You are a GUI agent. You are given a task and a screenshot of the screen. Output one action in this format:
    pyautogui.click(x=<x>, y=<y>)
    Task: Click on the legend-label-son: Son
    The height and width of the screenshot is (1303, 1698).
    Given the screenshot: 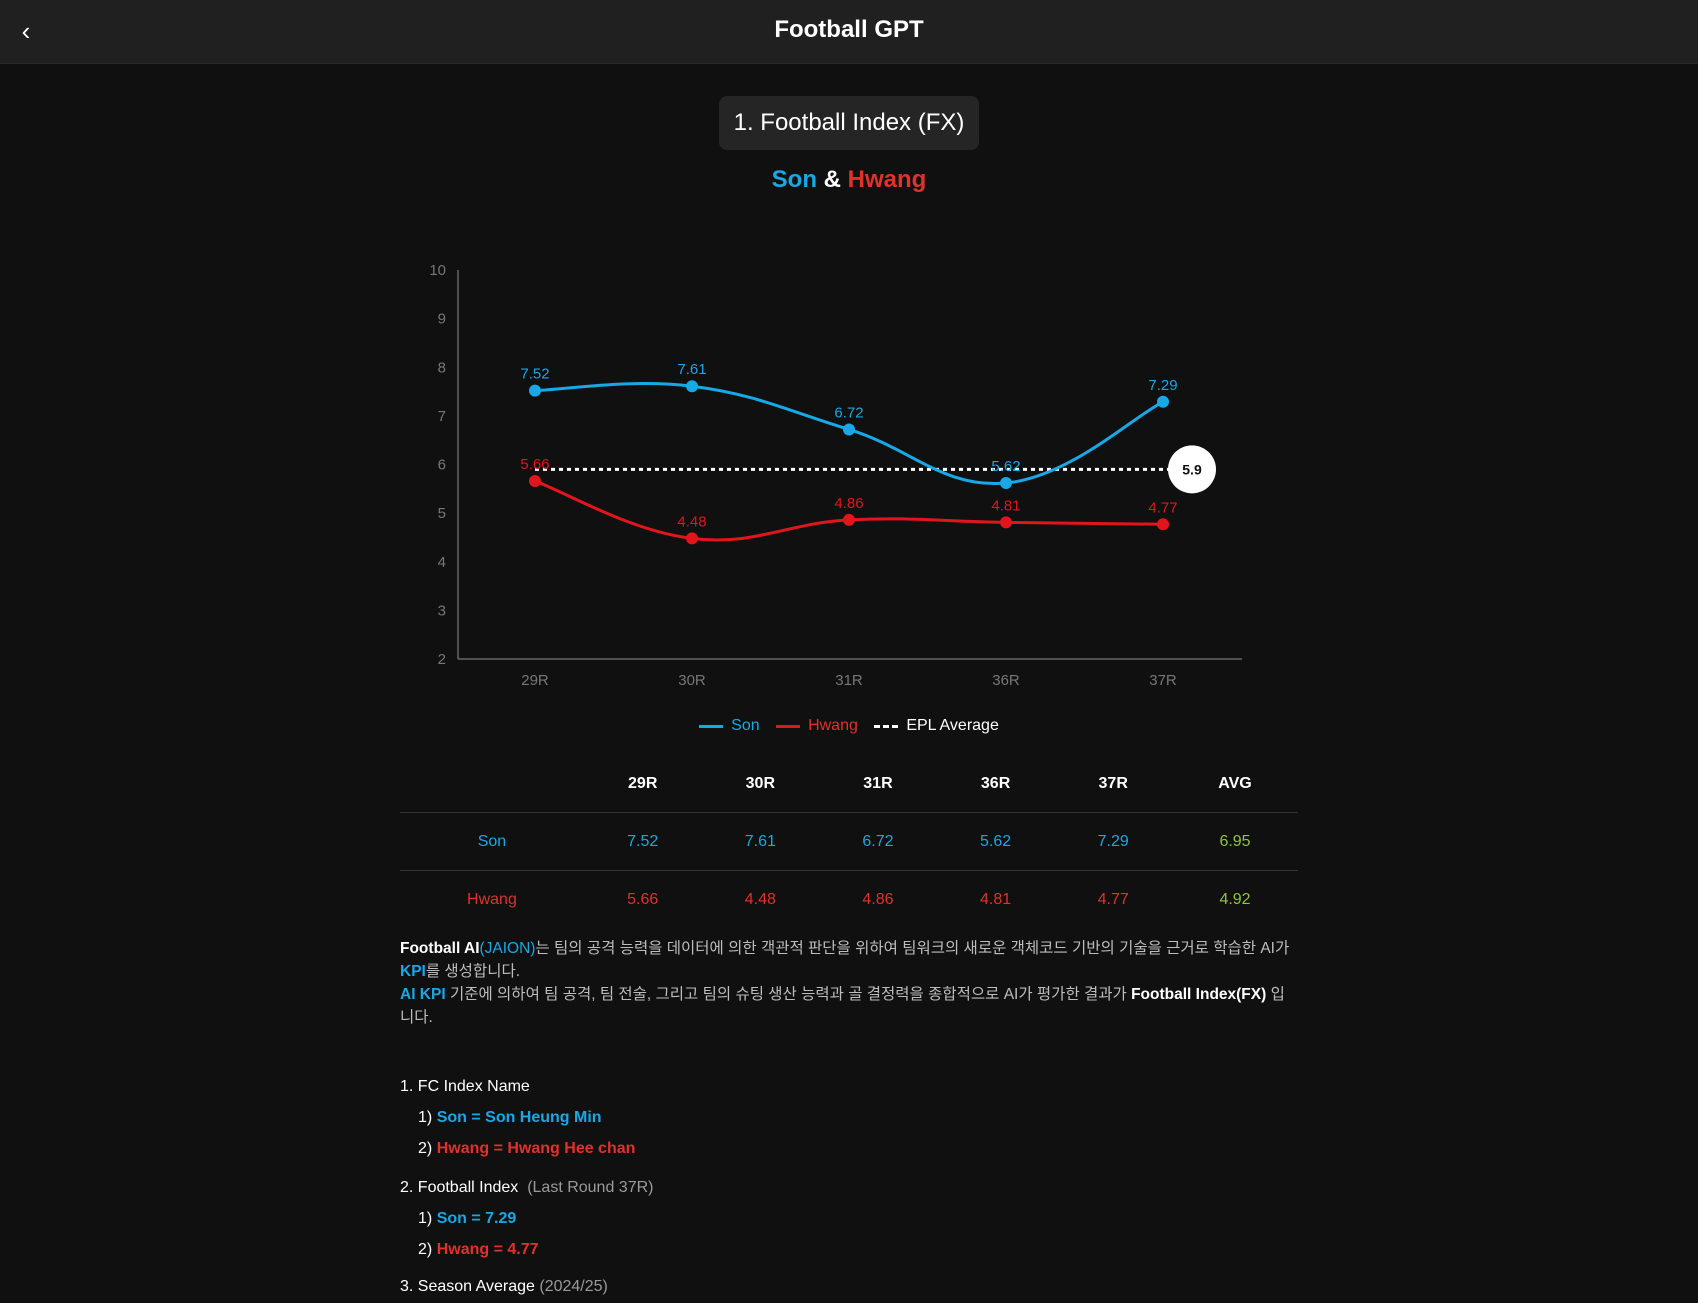 What is the action you would take?
    pyautogui.click(x=745, y=725)
    